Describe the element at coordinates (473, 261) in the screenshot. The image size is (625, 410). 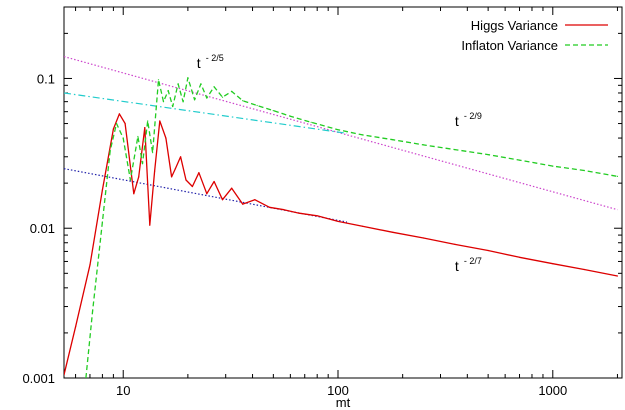
I see `exponent-annotation-power: - 2/7` at that location.